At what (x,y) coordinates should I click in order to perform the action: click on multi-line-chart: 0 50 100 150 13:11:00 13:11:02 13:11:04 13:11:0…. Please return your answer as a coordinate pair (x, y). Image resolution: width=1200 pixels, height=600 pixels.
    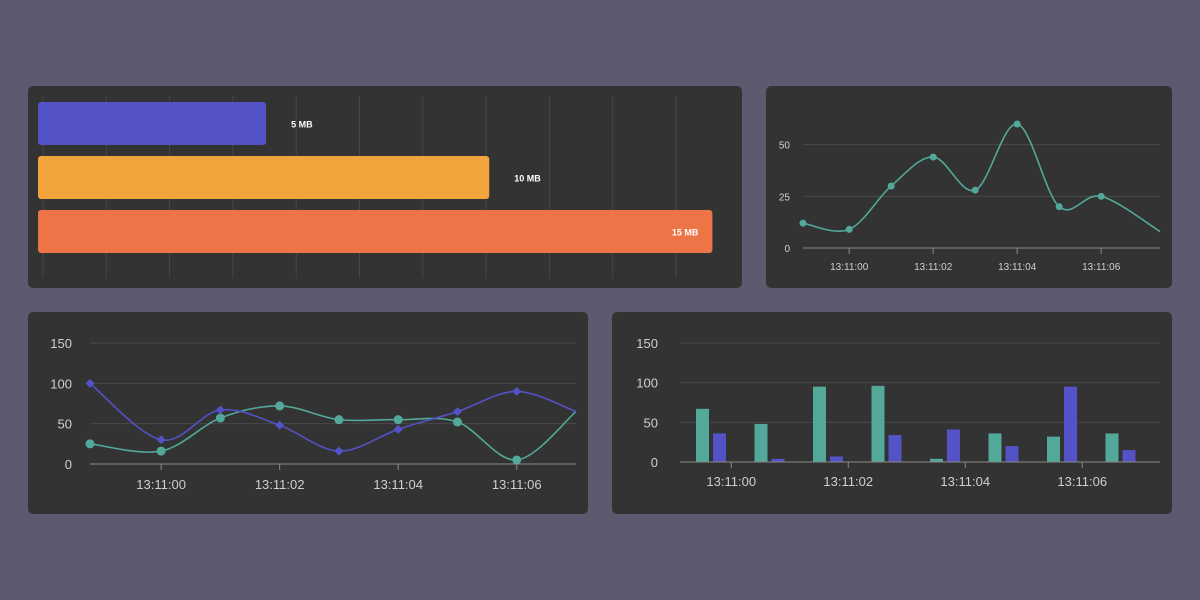
    Looking at the image, I should click on (313, 414).